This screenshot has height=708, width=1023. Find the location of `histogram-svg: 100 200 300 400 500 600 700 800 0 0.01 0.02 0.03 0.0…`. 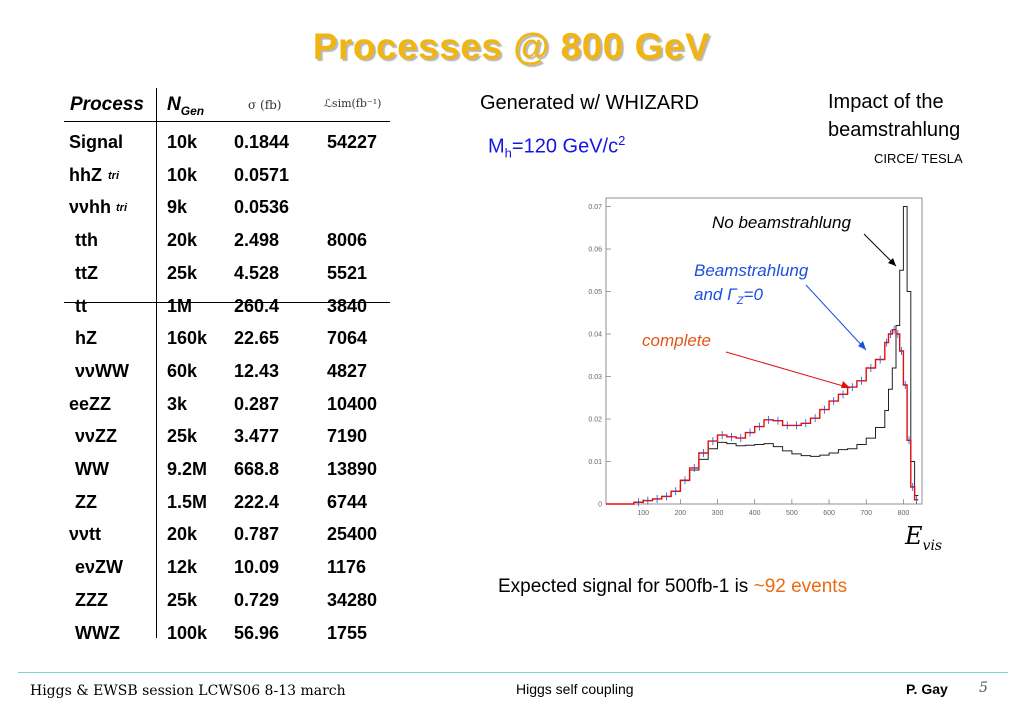

histogram-svg: 100 200 300 400 500 600 700 800 0 0.01 0.02 0.03 0.0… is located at coordinates (755, 357).